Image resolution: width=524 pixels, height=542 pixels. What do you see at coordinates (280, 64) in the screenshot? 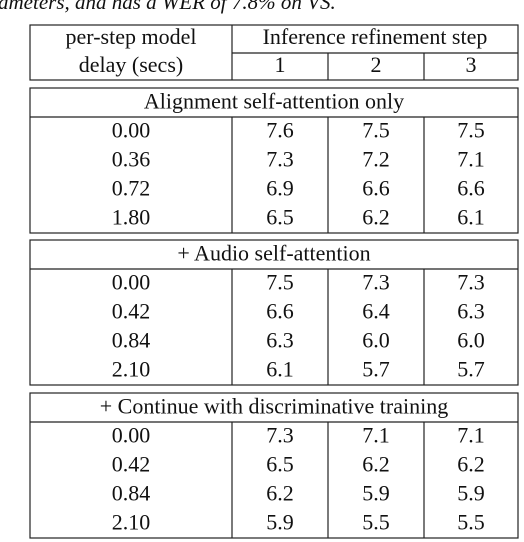
I see `header-step: 1` at bounding box center [280, 64].